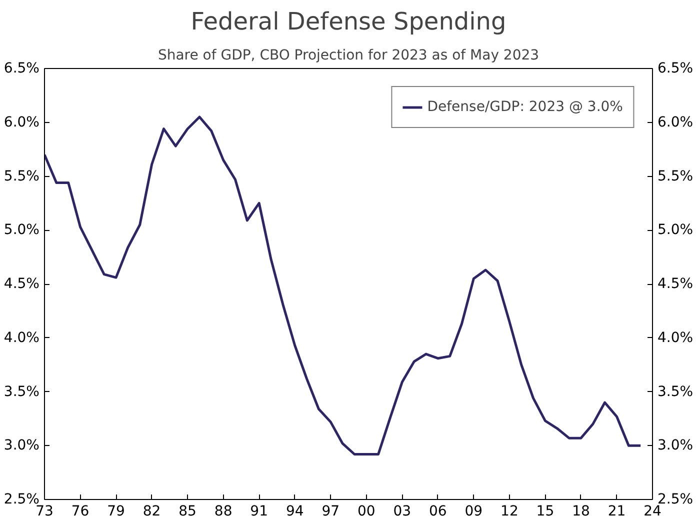 This screenshot has height=518, width=696. I want to click on x-tick-label: 03, so click(402, 511).